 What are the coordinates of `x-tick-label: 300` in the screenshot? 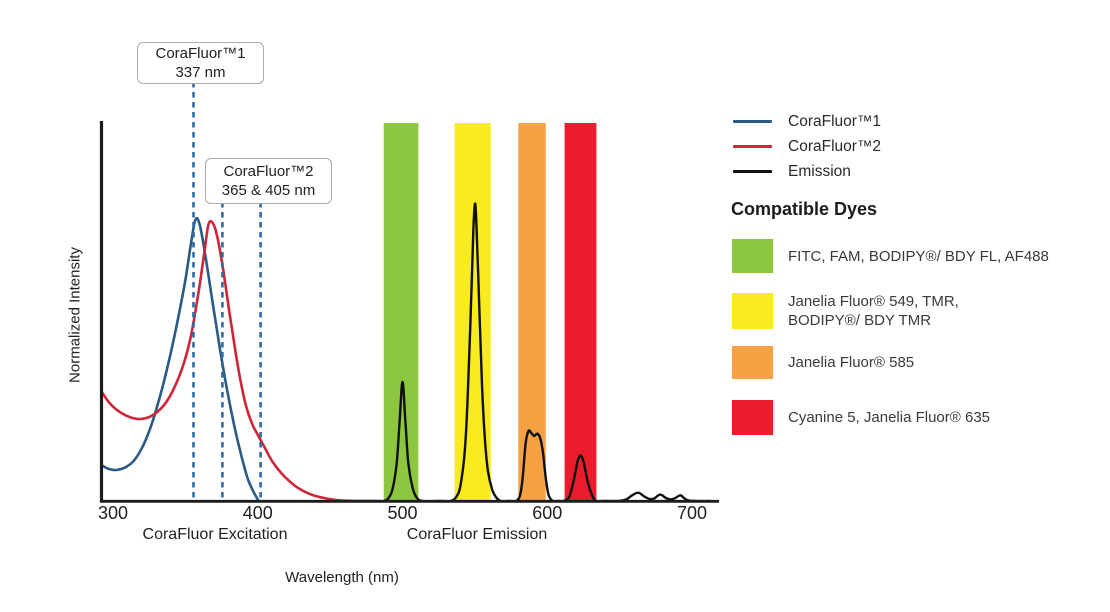 It's located at (113, 513).